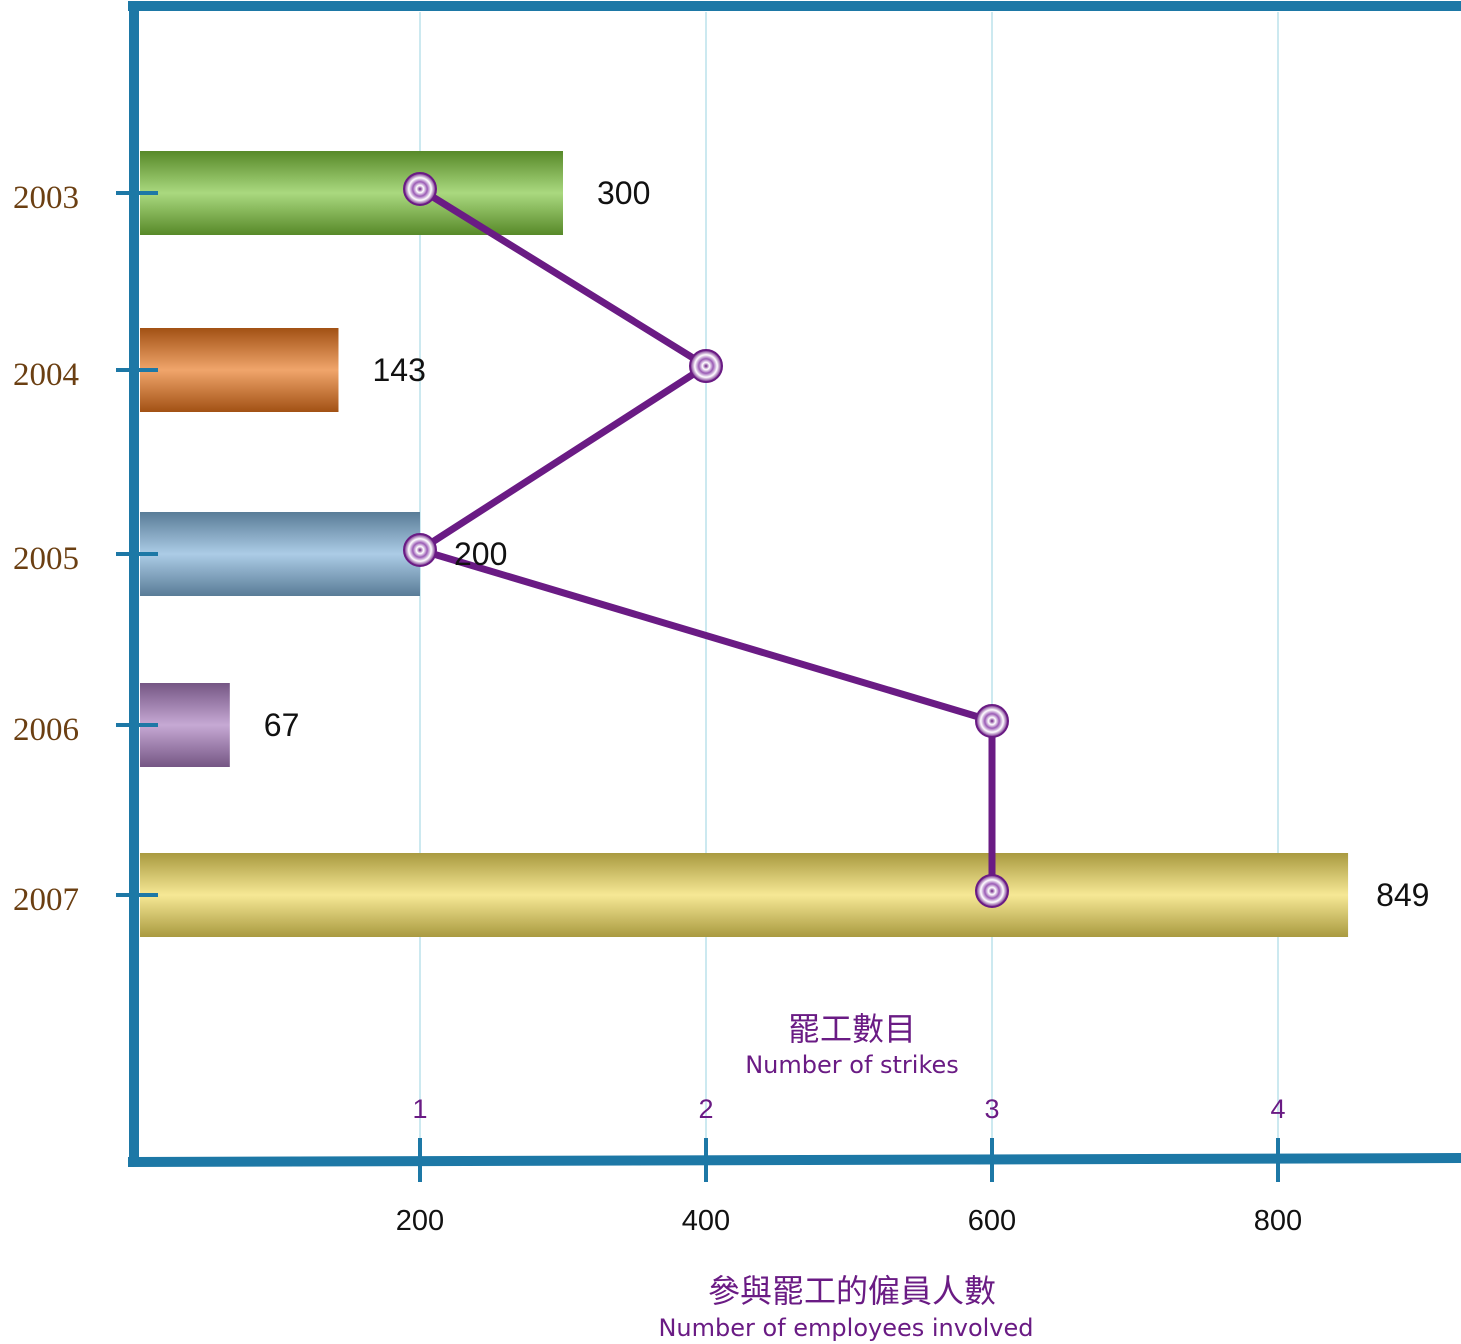 The height and width of the screenshot is (1344, 1461). What do you see at coordinates (1277, 1109) in the screenshot?
I see `strike-tick-label-4: 4` at bounding box center [1277, 1109].